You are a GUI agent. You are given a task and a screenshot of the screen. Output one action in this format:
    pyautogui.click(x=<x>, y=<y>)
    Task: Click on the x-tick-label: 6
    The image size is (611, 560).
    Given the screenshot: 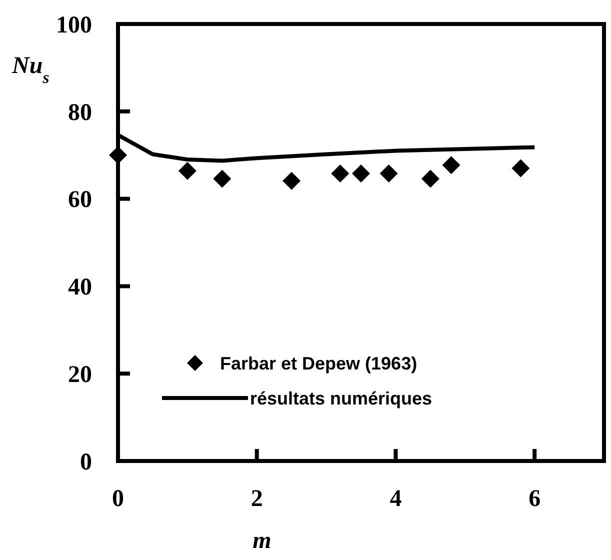 What is the action you would take?
    pyautogui.click(x=534, y=499)
    